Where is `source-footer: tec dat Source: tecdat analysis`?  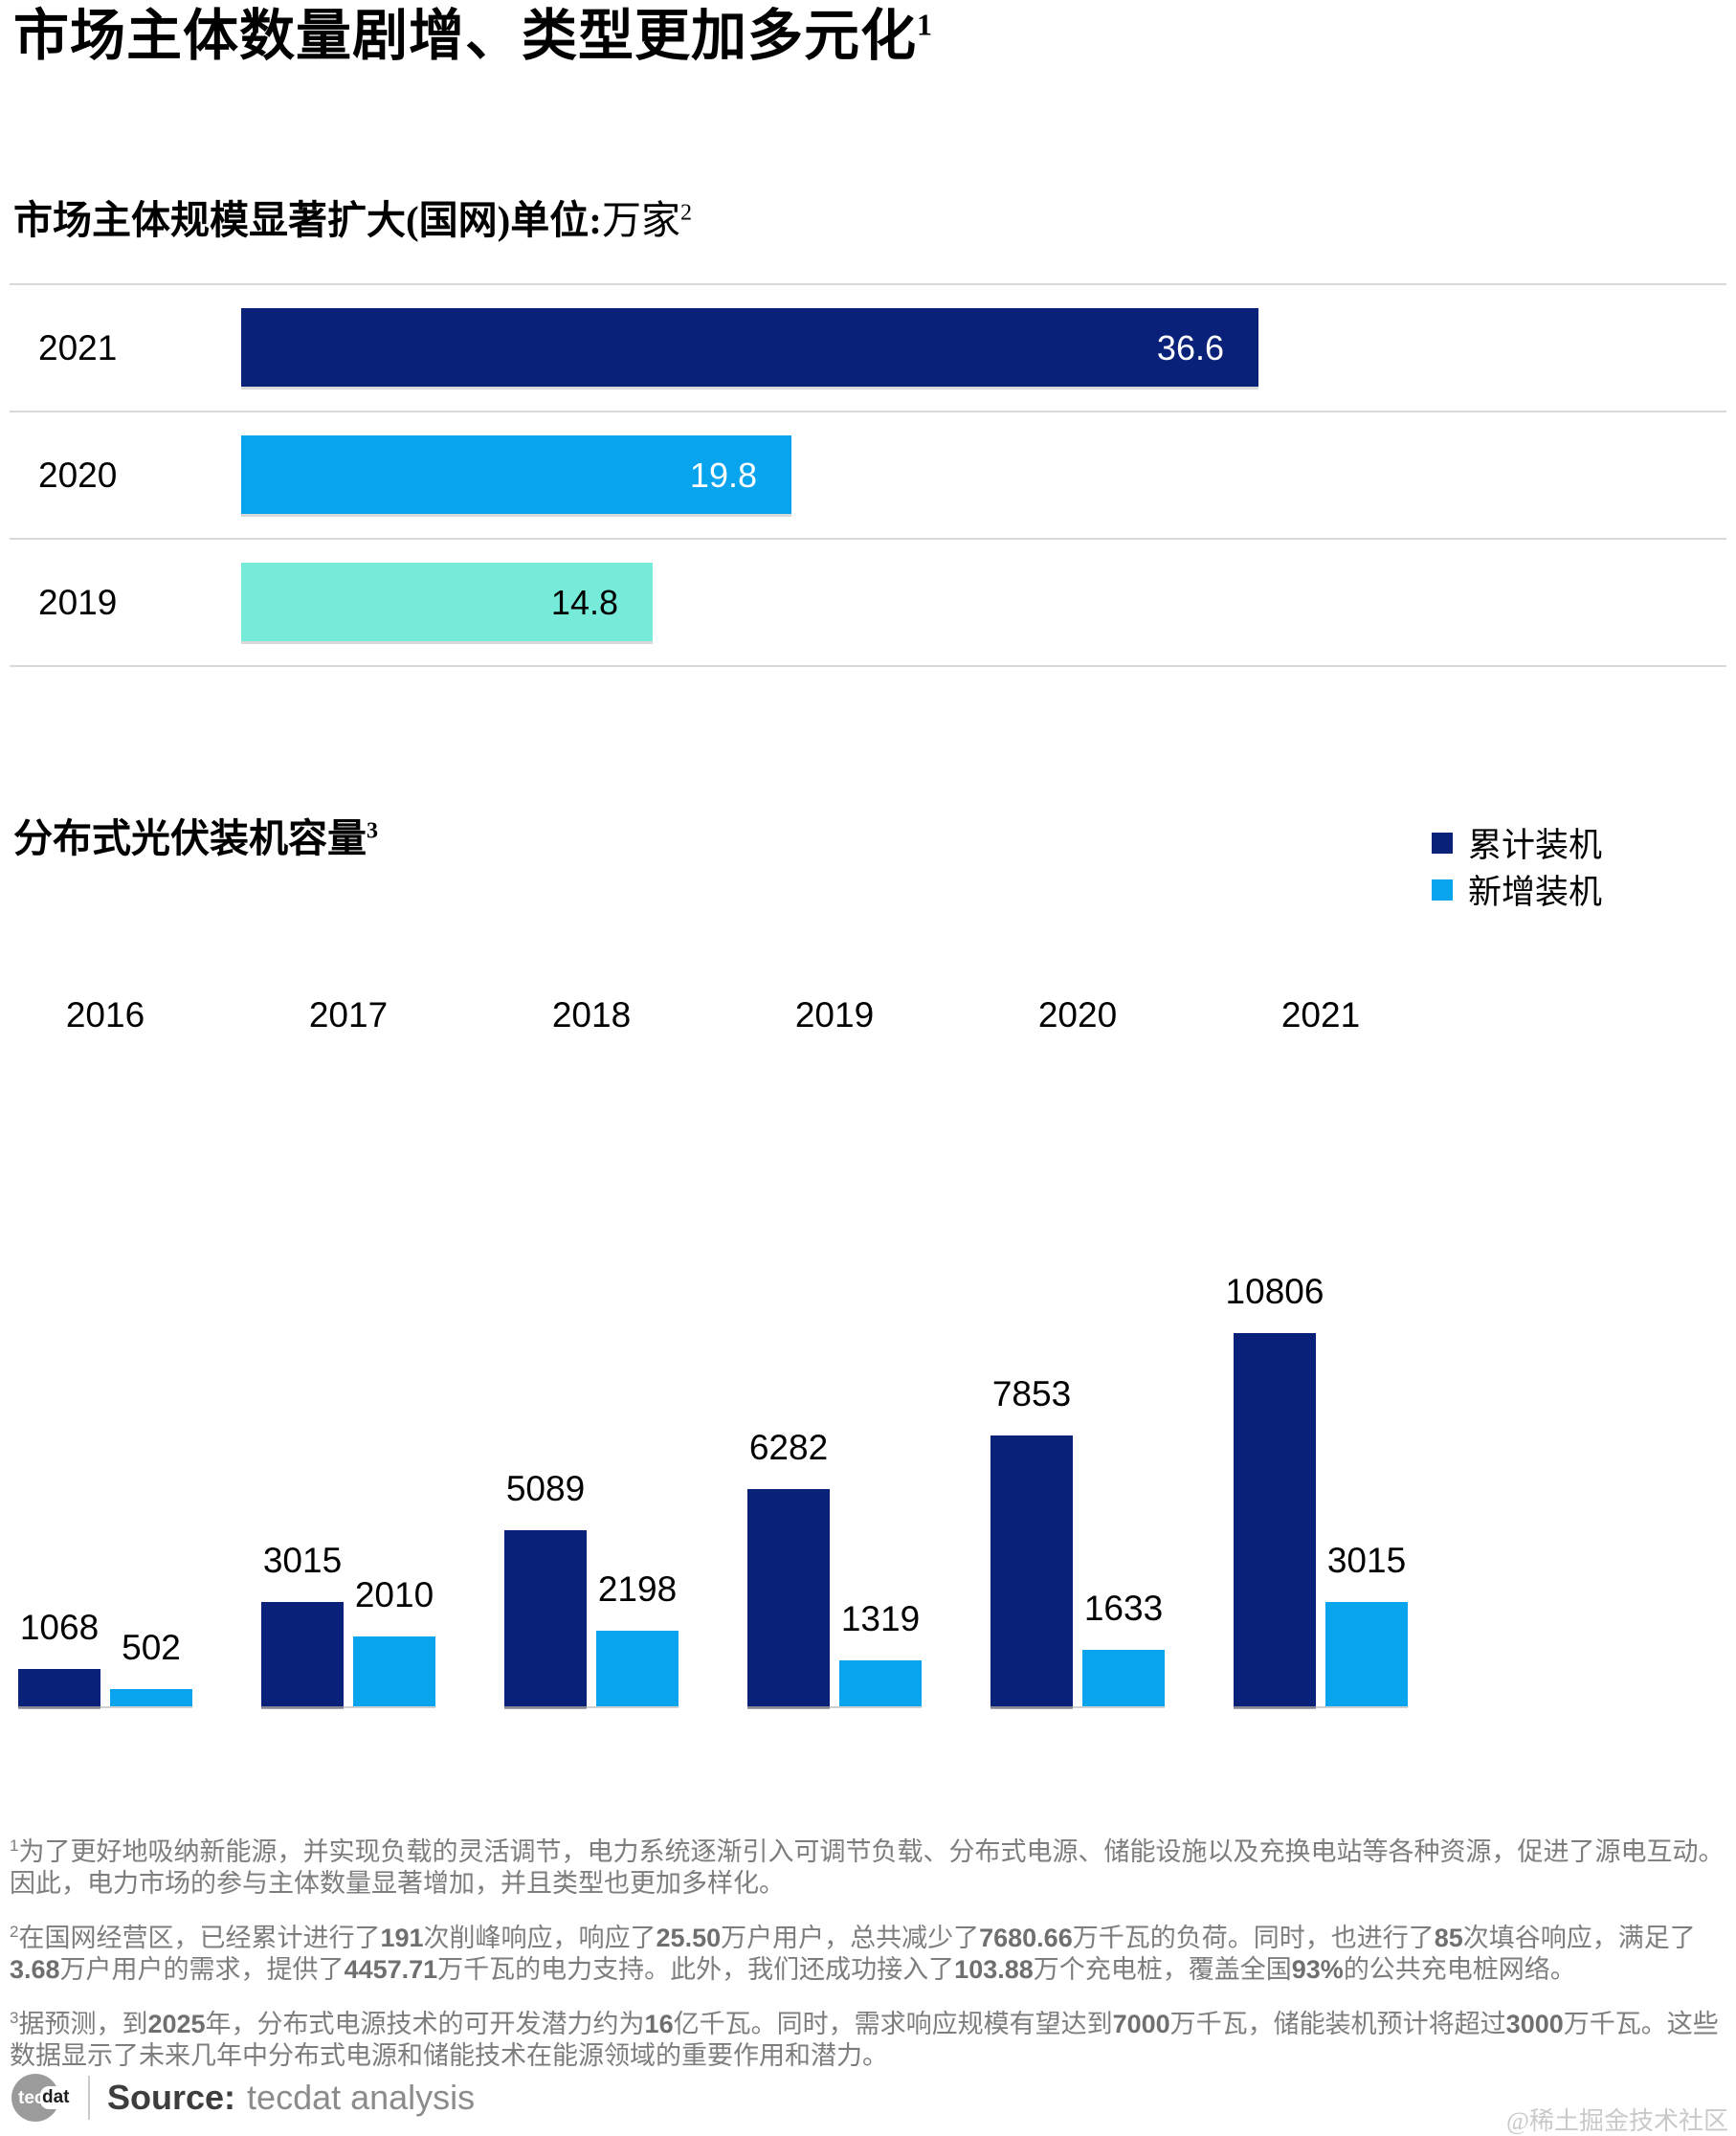
source-footer: tec dat Source: tecdat analysis is located at coordinates (243, 2098).